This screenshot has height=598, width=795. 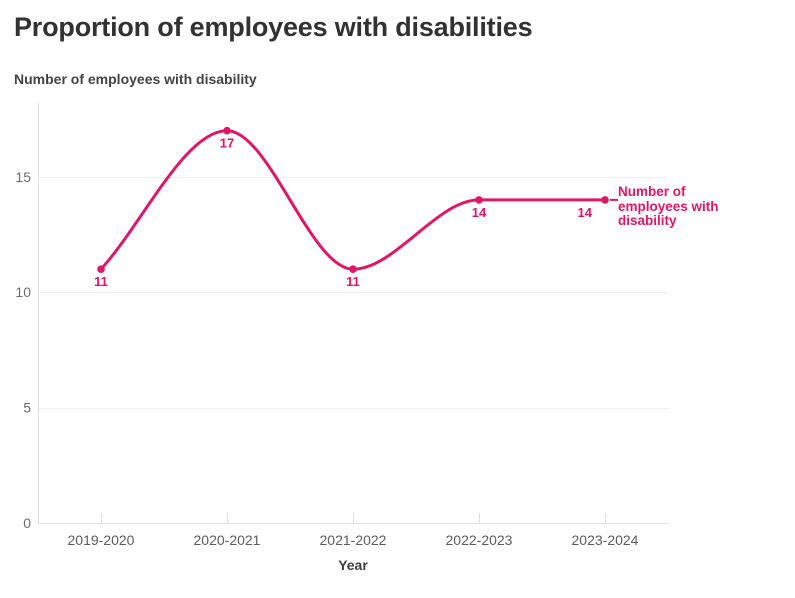 I want to click on x-tick-label: 2023-2024, so click(x=605, y=540).